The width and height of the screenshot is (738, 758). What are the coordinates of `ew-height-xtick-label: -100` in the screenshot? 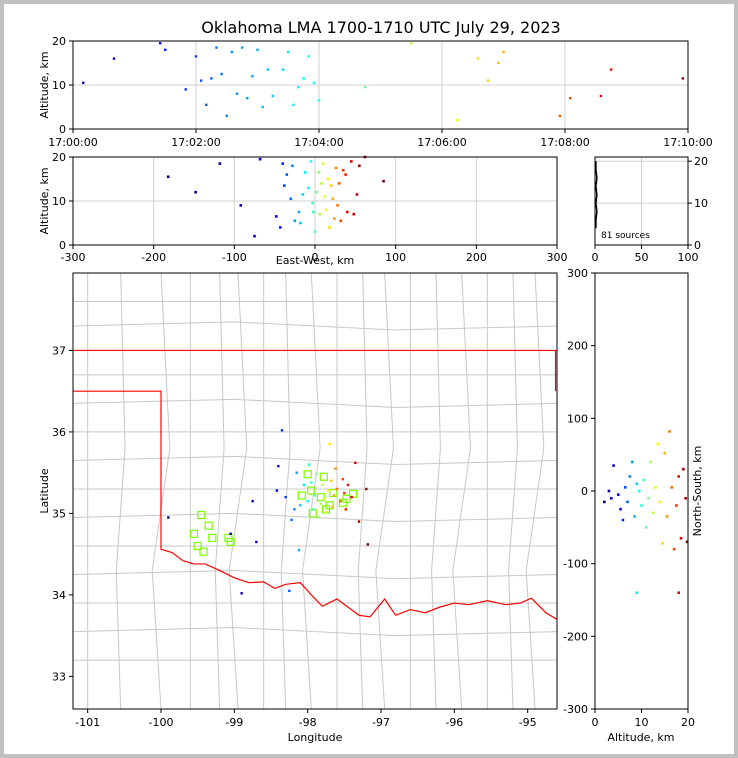 It's located at (234, 257).